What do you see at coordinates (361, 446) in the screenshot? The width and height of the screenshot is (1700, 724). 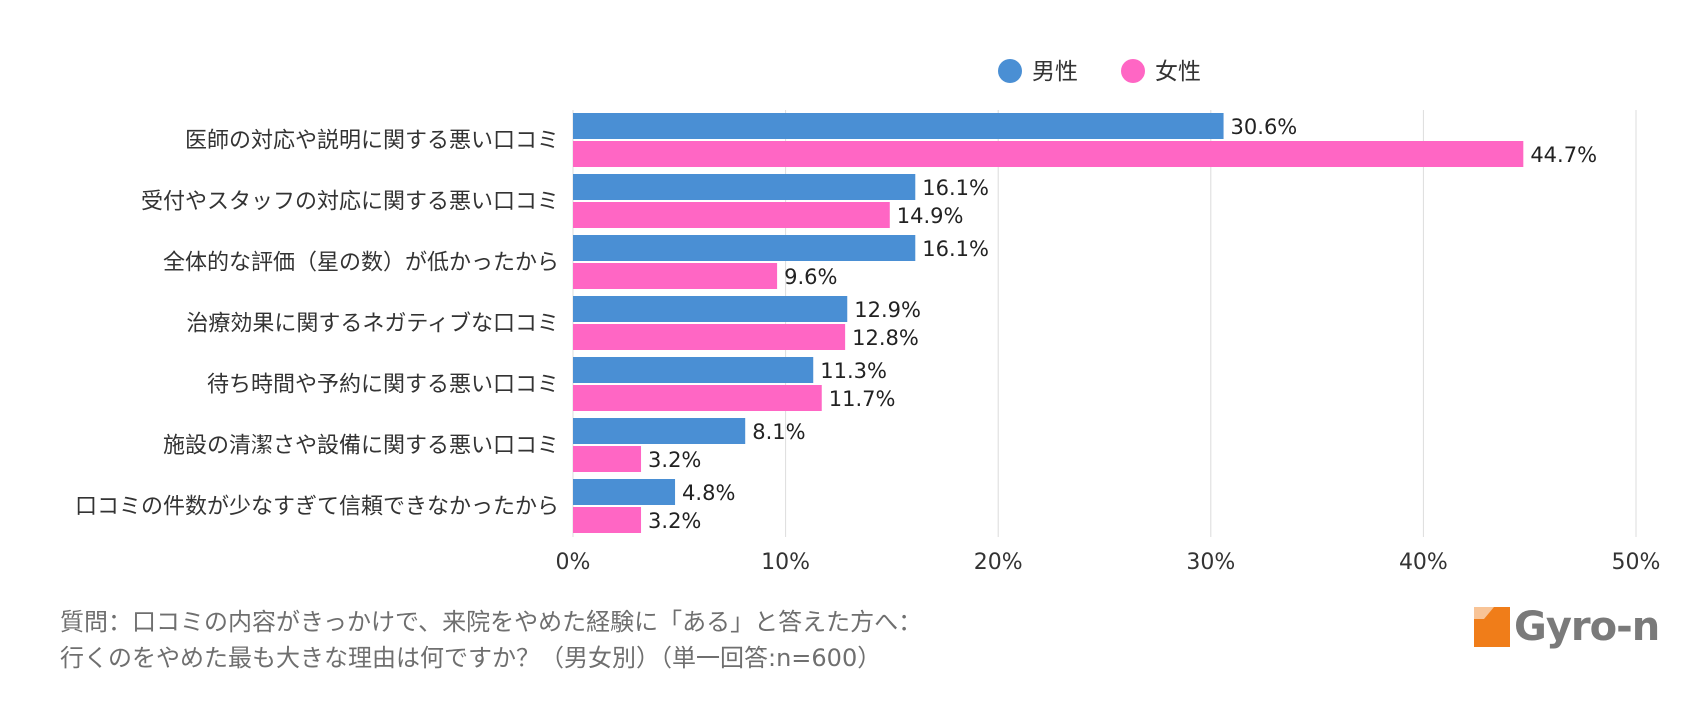 I see `category-label: 施設の清潔さや設備に関する悪い口コミ` at bounding box center [361, 446].